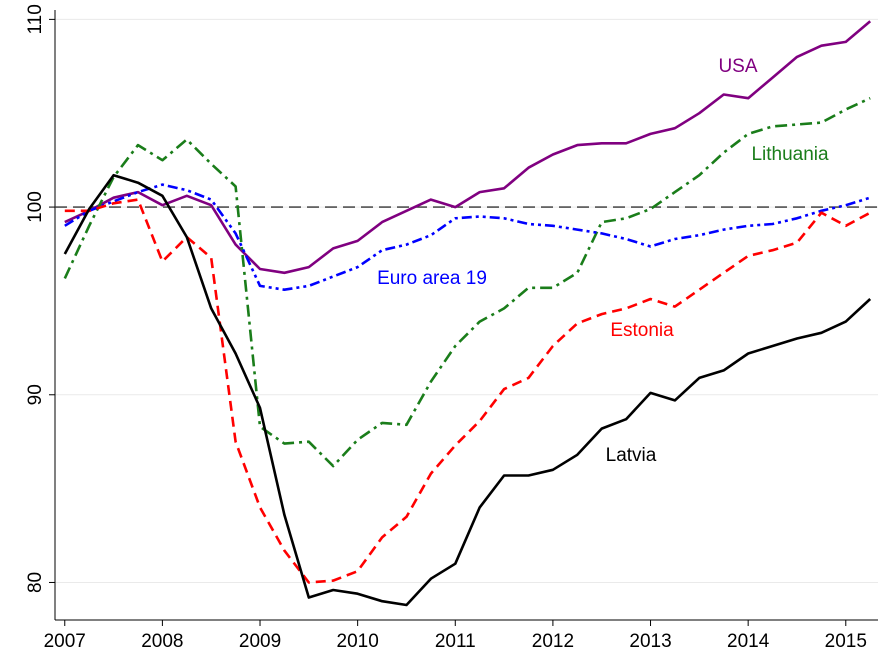  Describe the element at coordinates (553, 641) in the screenshot. I see `x-tick-label: 2012` at that location.